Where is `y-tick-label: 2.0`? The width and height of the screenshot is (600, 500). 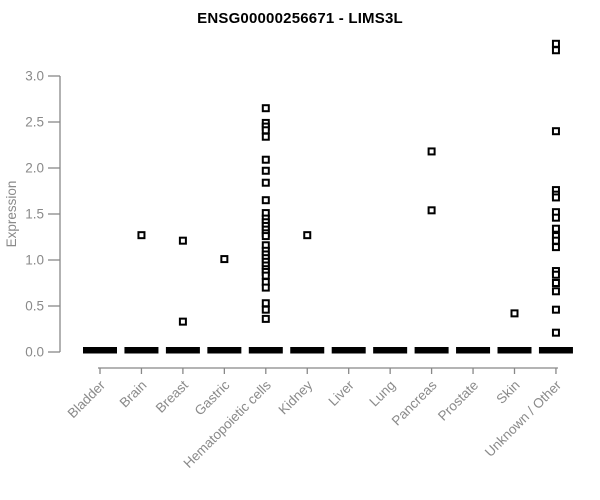
y-tick-label: 2.0 is located at coordinates (34, 168).